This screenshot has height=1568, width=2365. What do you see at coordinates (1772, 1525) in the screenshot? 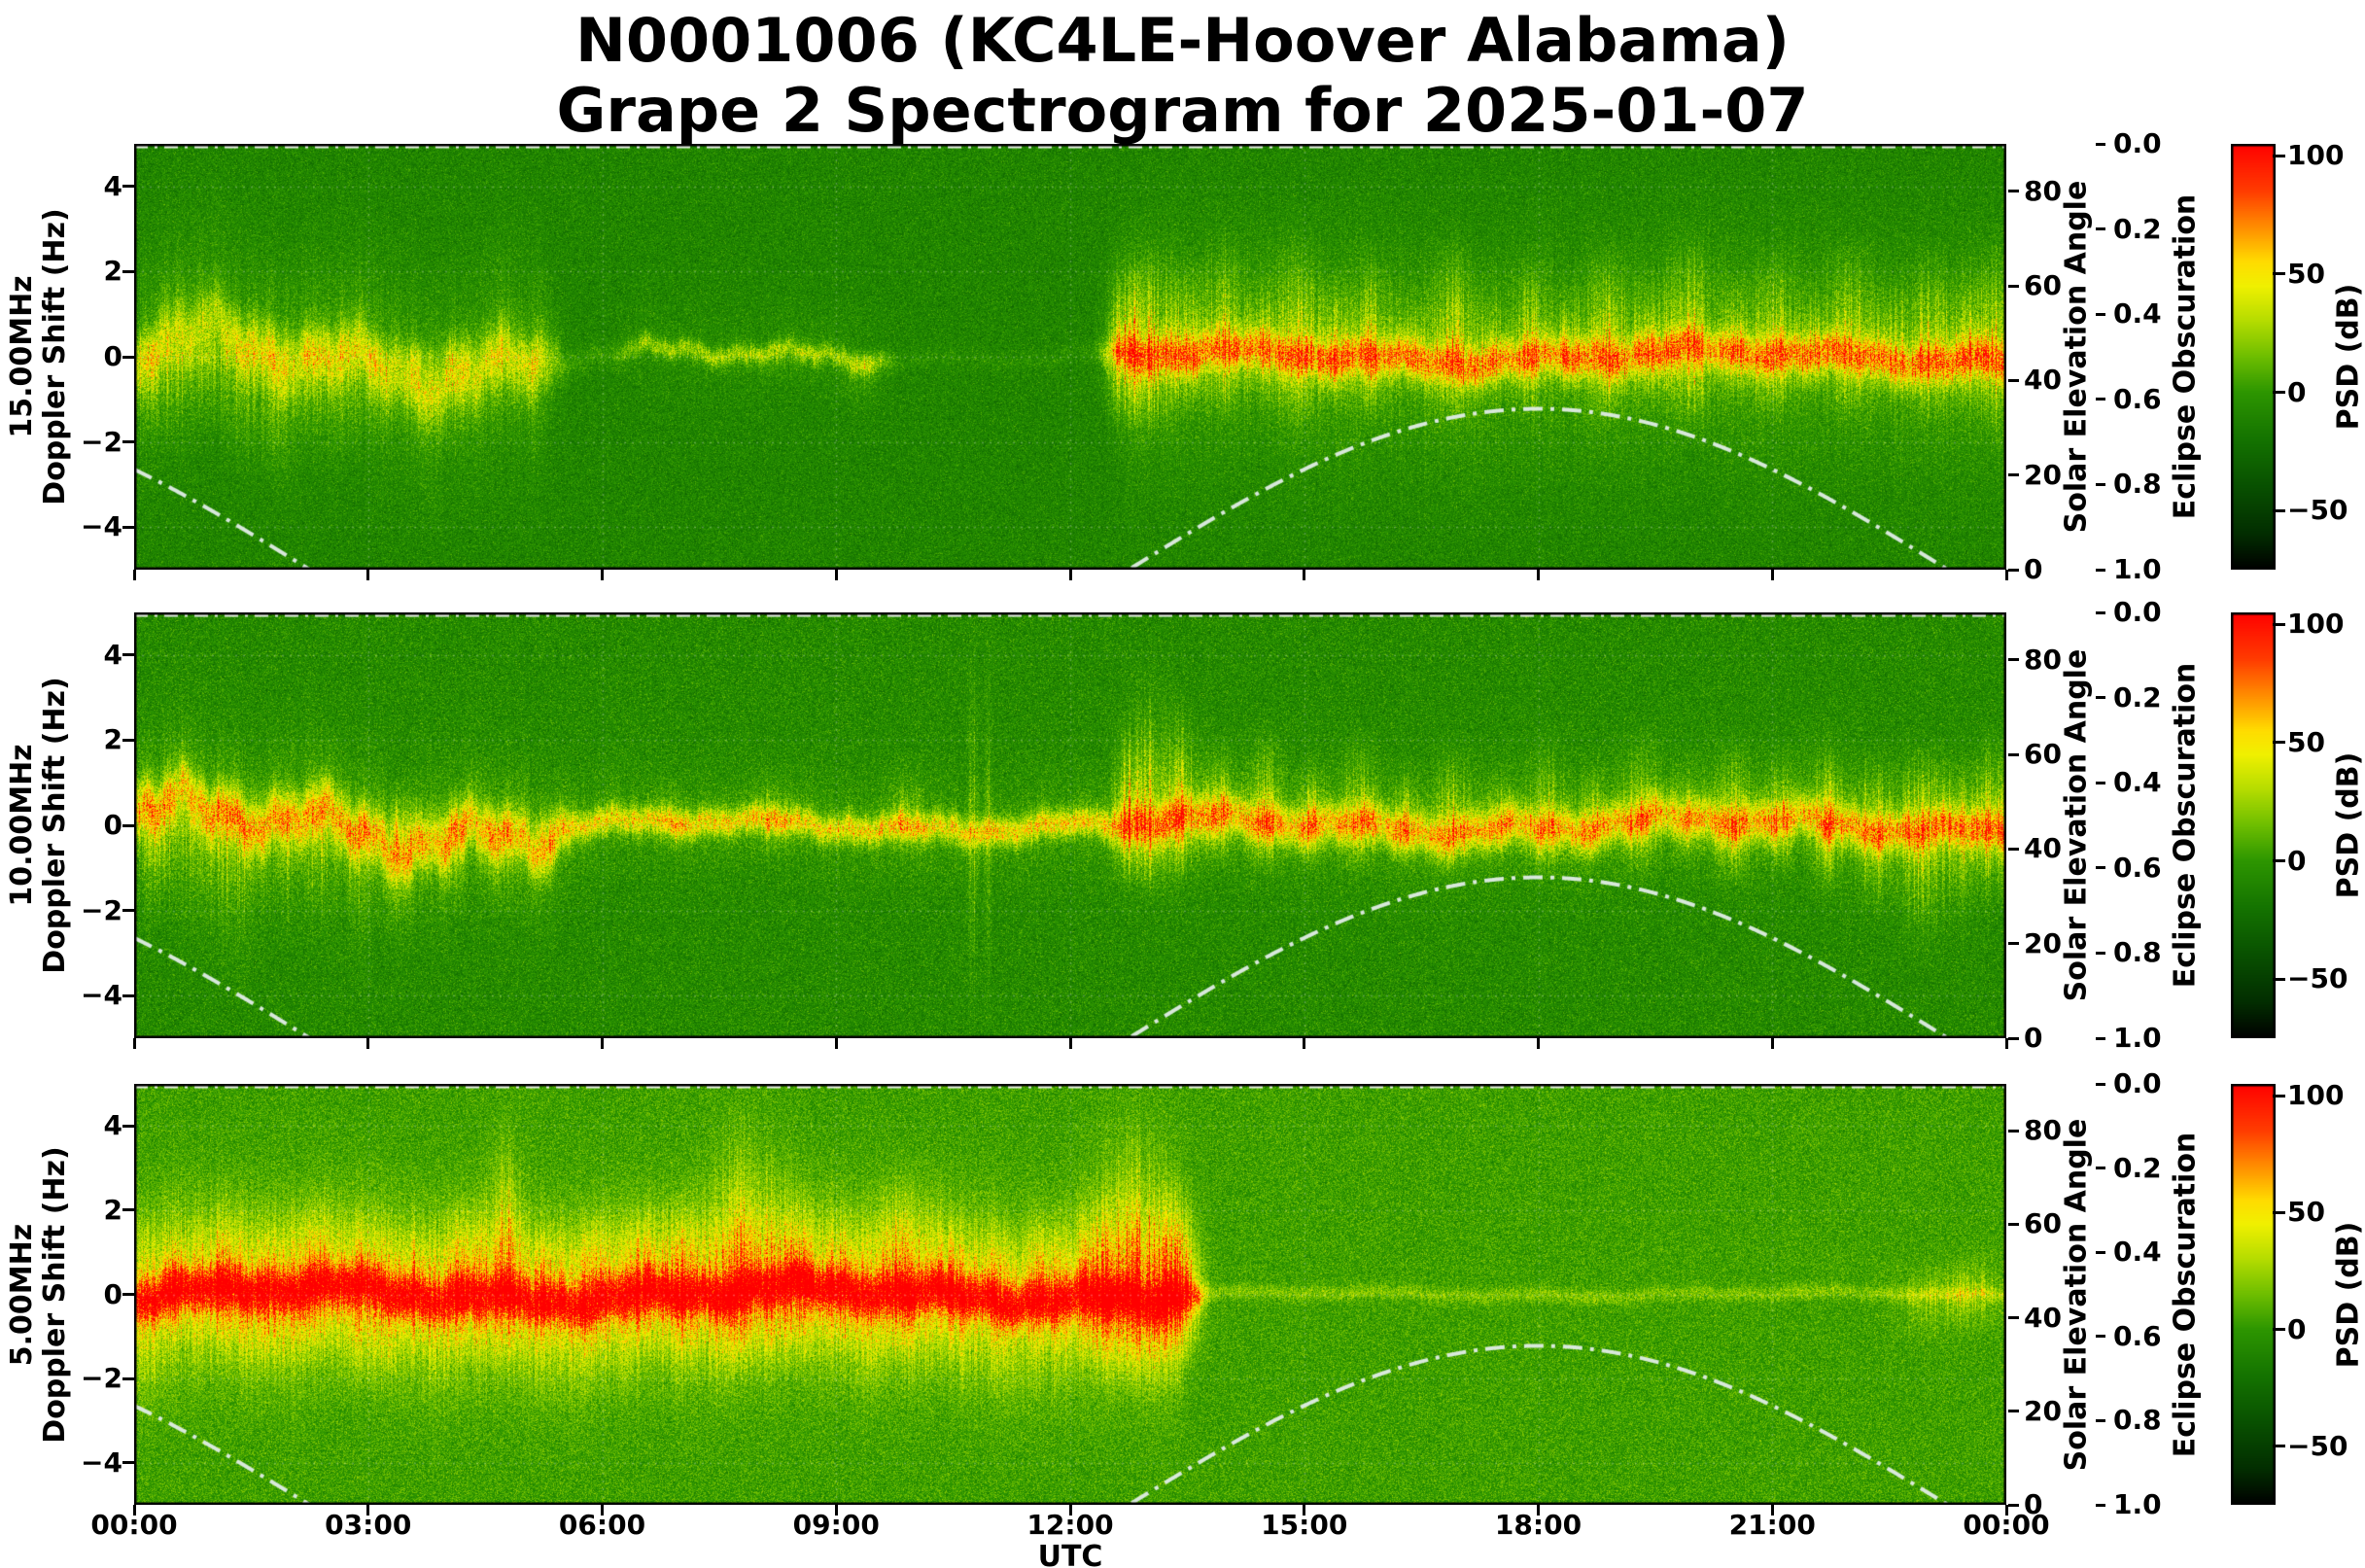
I see `x-tick-label: 21:00` at bounding box center [1772, 1525].